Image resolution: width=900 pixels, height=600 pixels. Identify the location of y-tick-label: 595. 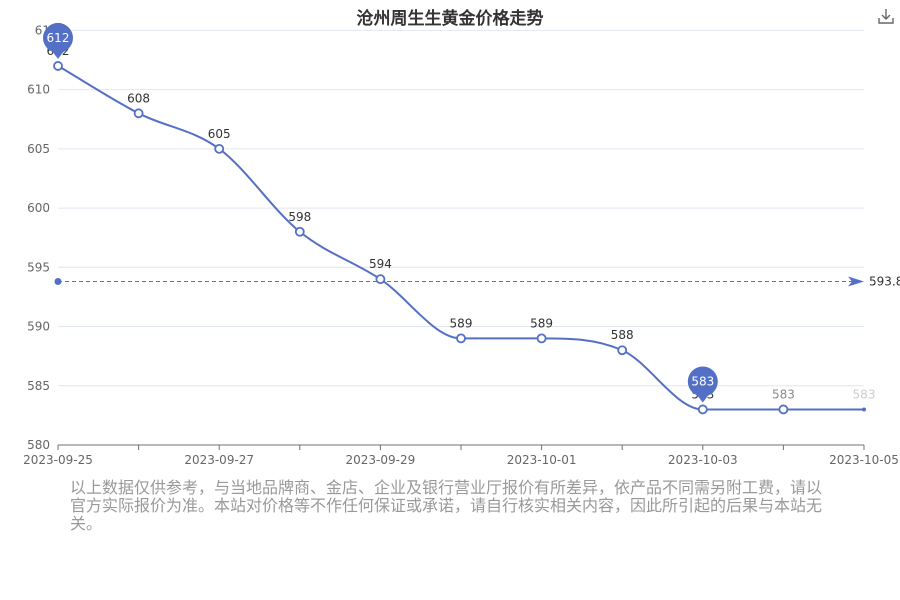
(38, 267).